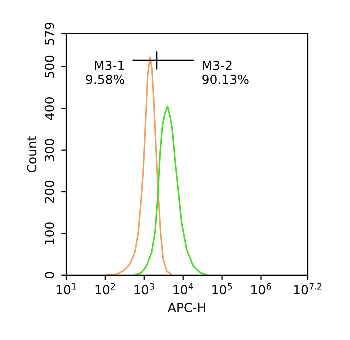 The height and width of the screenshot is (340, 350). What do you see at coordinates (49, 33) in the screenshot?
I see `y-tick-label: 579` at bounding box center [49, 33].